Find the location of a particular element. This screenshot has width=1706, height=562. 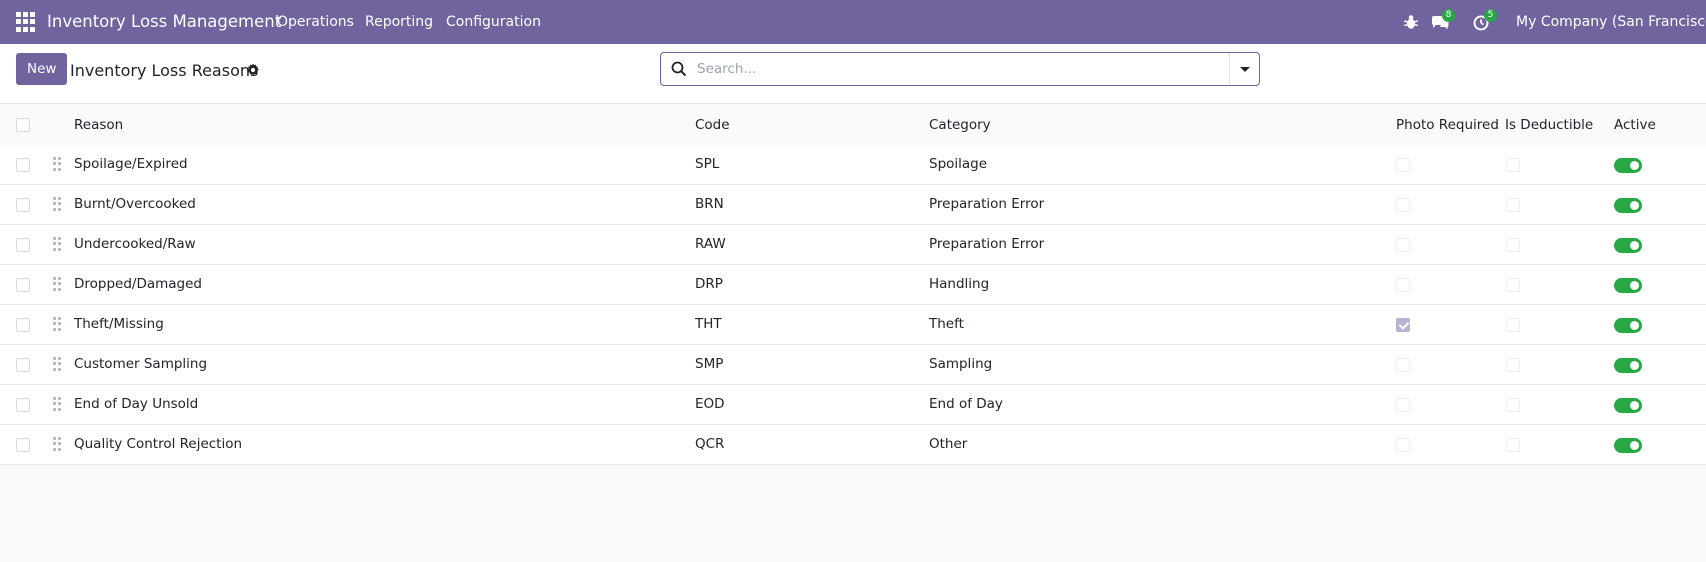

menu-reporting: Reporting is located at coordinates (399, 22).